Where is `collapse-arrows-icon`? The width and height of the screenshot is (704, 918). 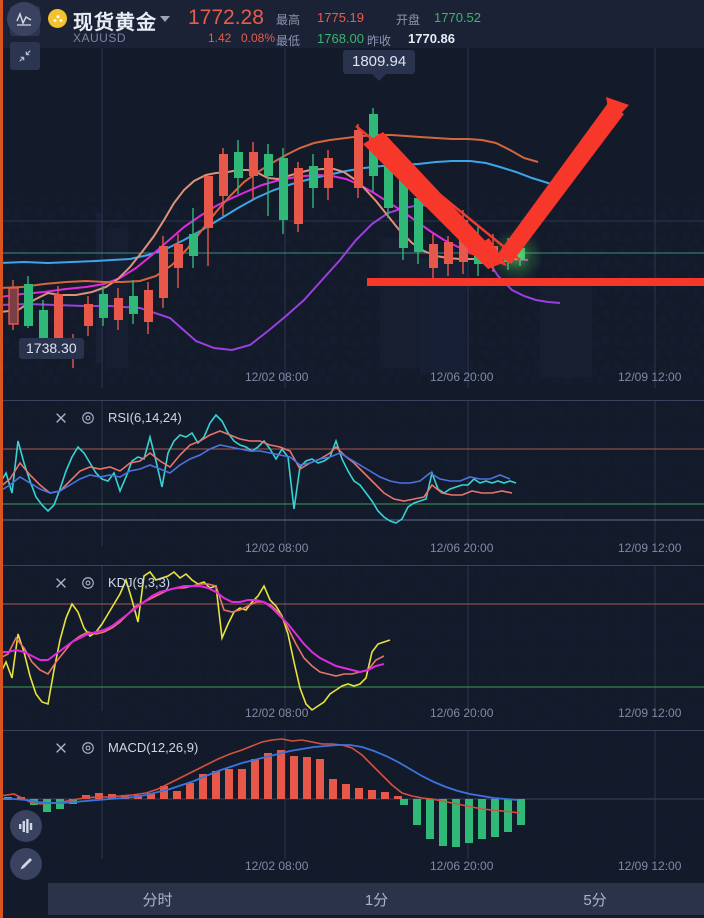
collapse-arrows-icon is located at coordinates (25, 56).